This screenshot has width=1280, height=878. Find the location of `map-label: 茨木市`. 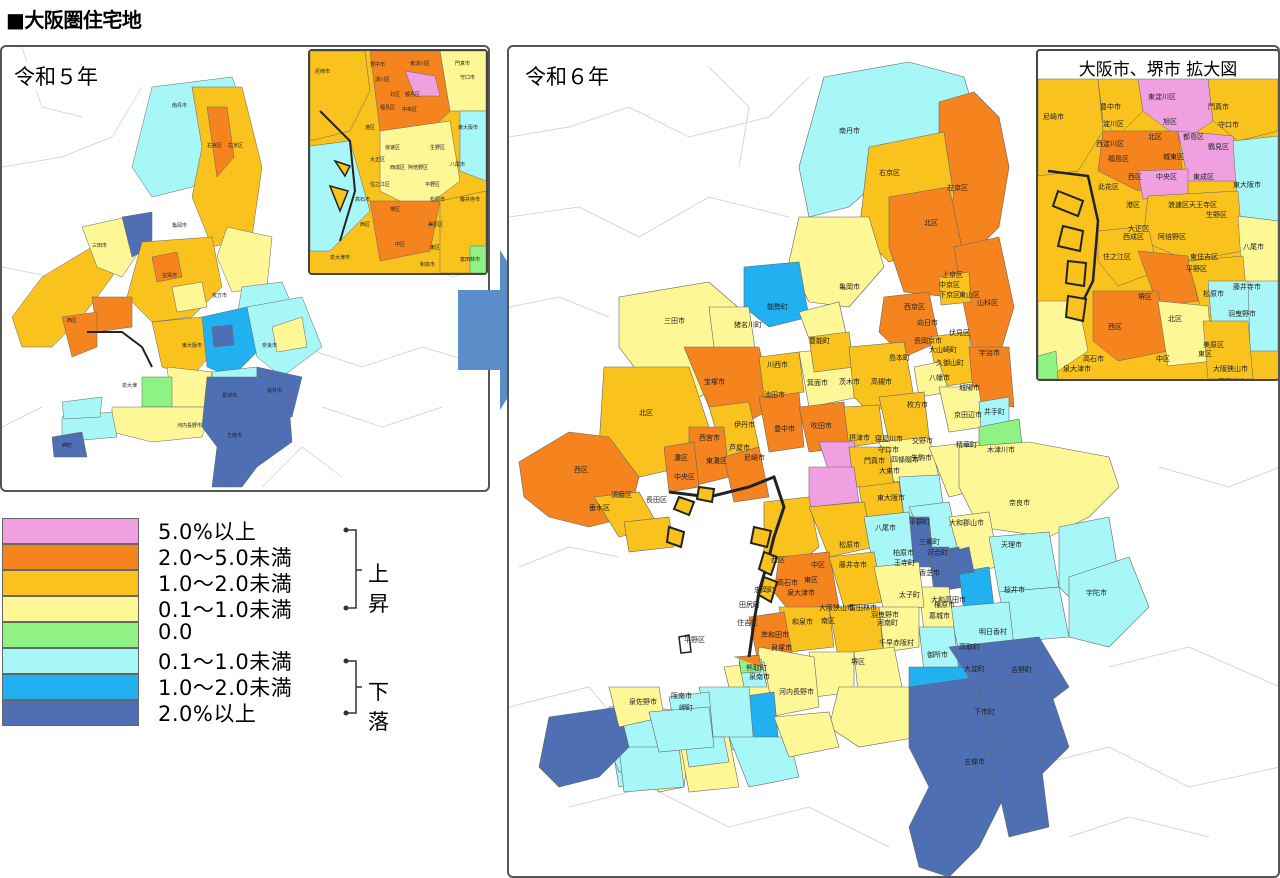

map-label: 茨木市 is located at coordinates (849, 381).